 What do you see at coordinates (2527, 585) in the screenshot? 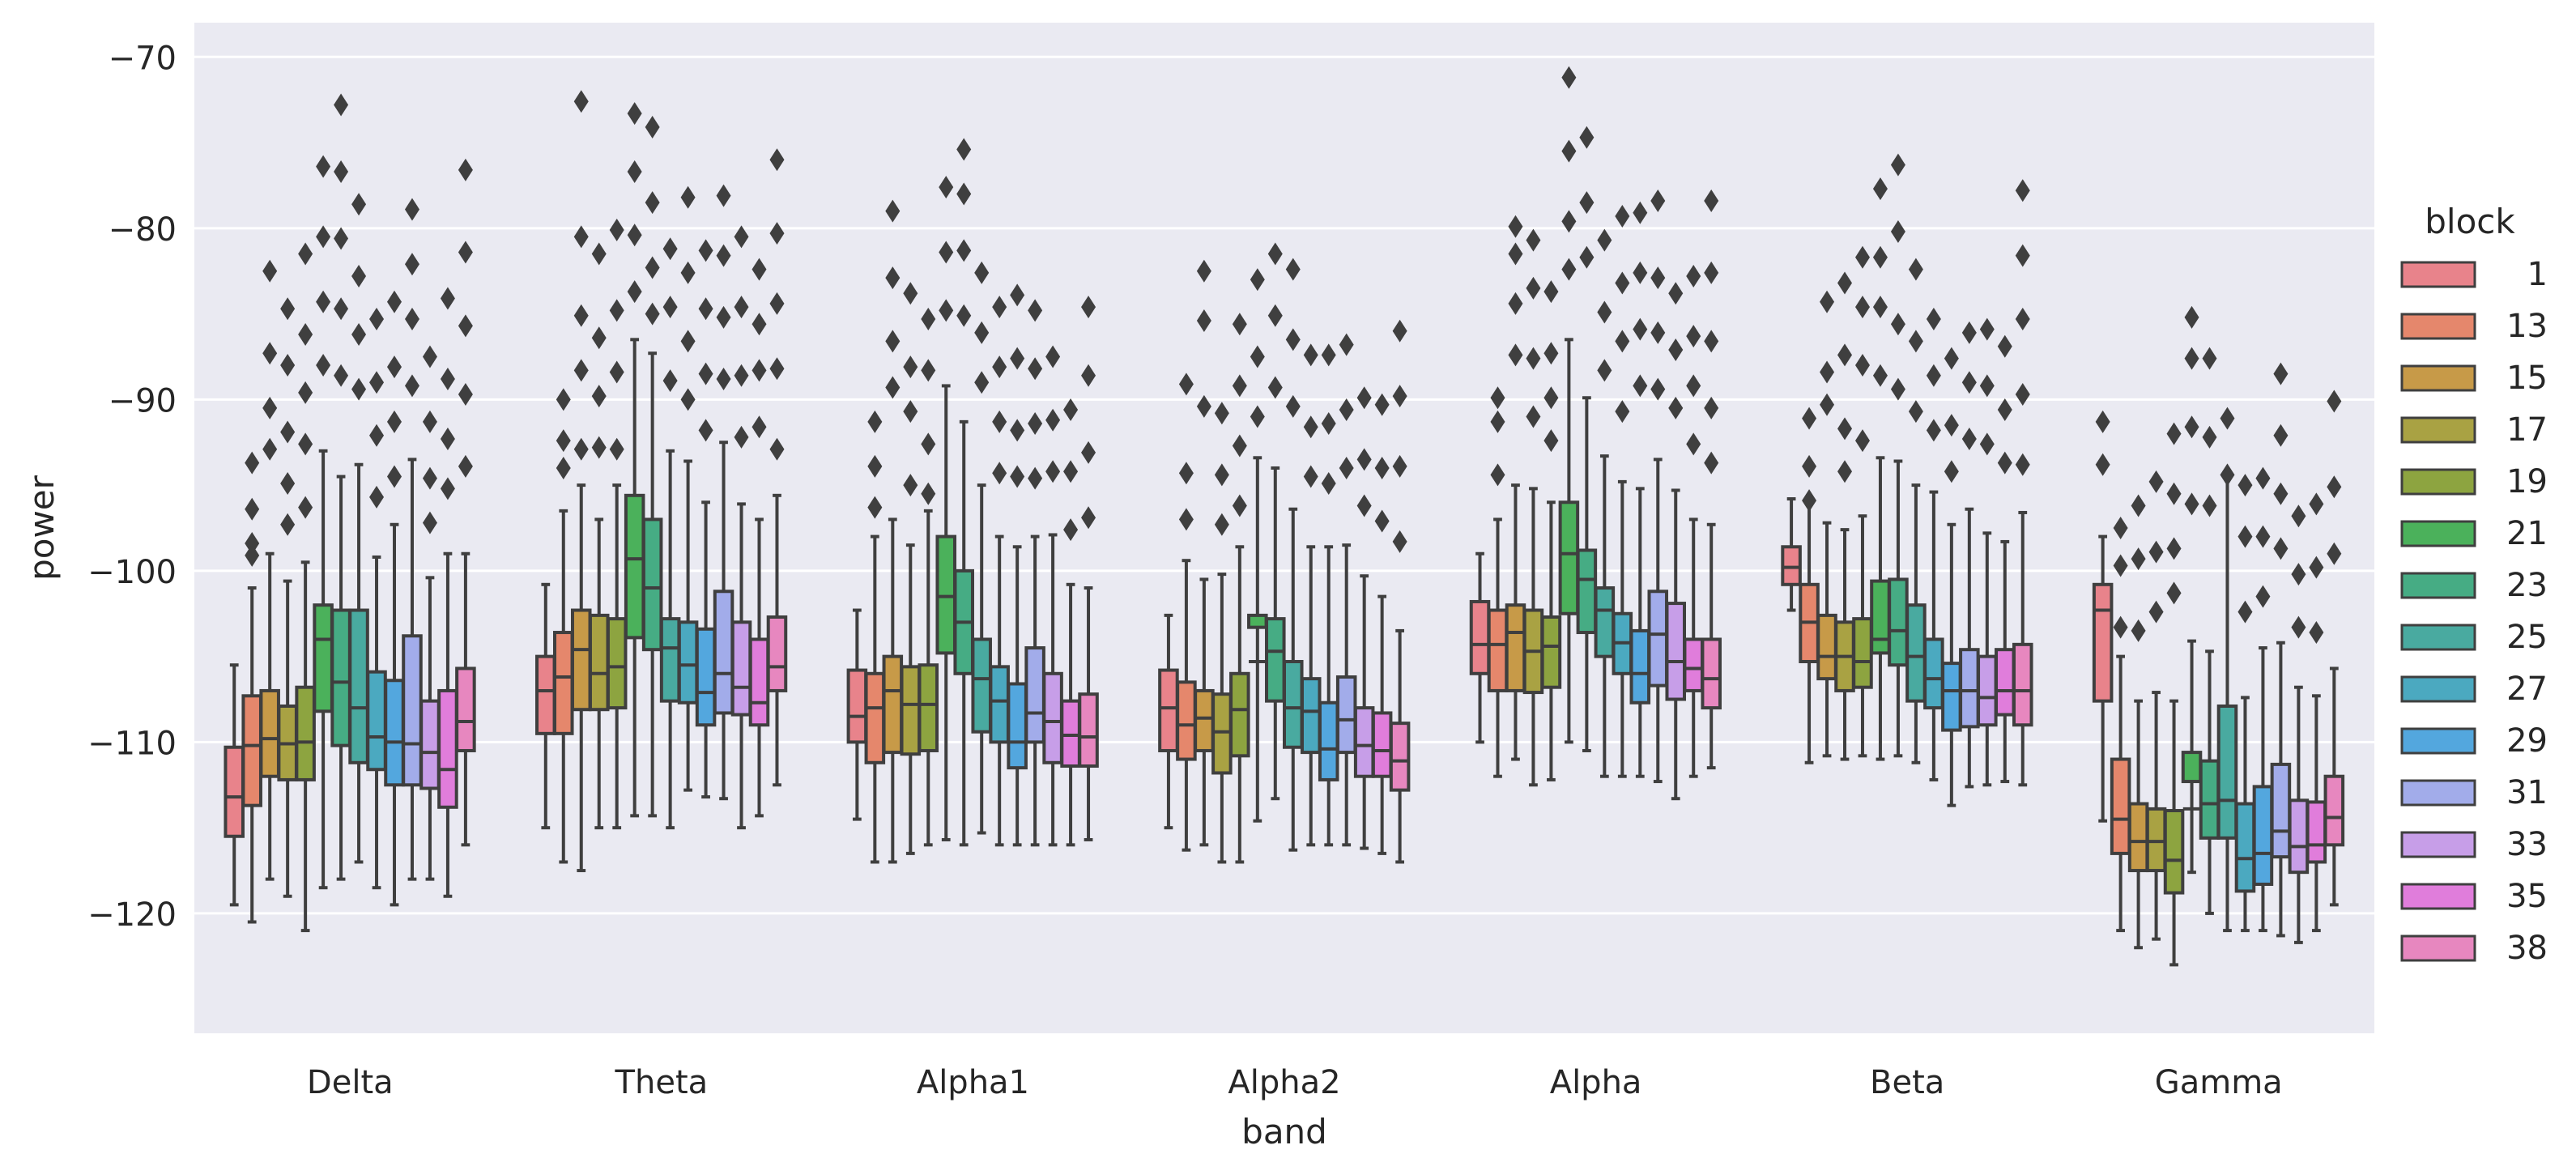
I see `legend-entry: 23` at bounding box center [2527, 585].